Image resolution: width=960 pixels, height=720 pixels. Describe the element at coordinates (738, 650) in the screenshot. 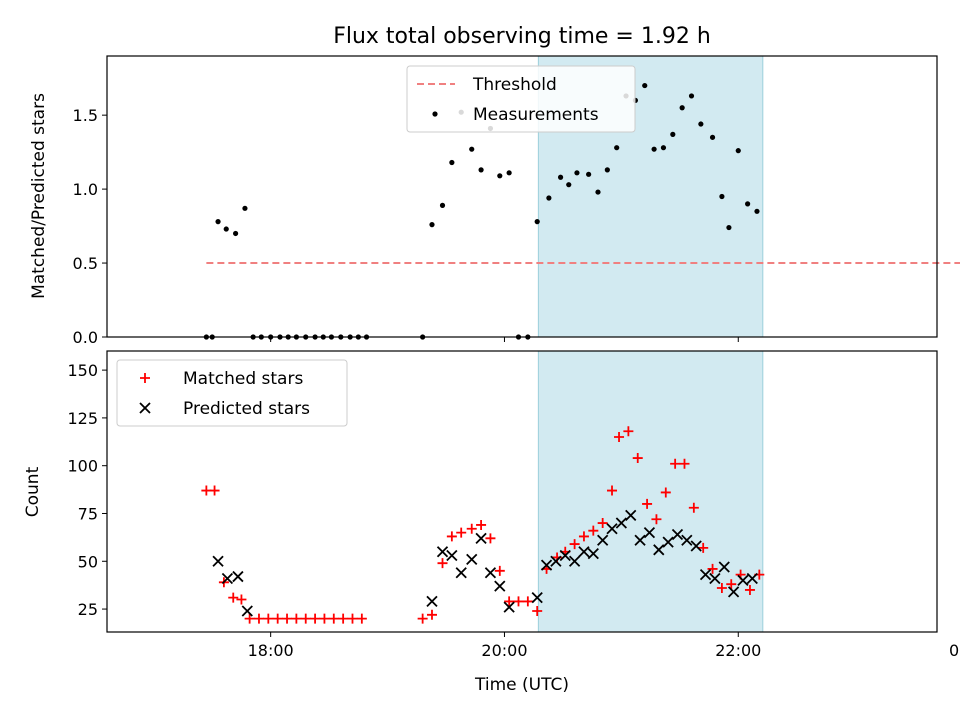

I see `x-tick-label: 22:00` at that location.